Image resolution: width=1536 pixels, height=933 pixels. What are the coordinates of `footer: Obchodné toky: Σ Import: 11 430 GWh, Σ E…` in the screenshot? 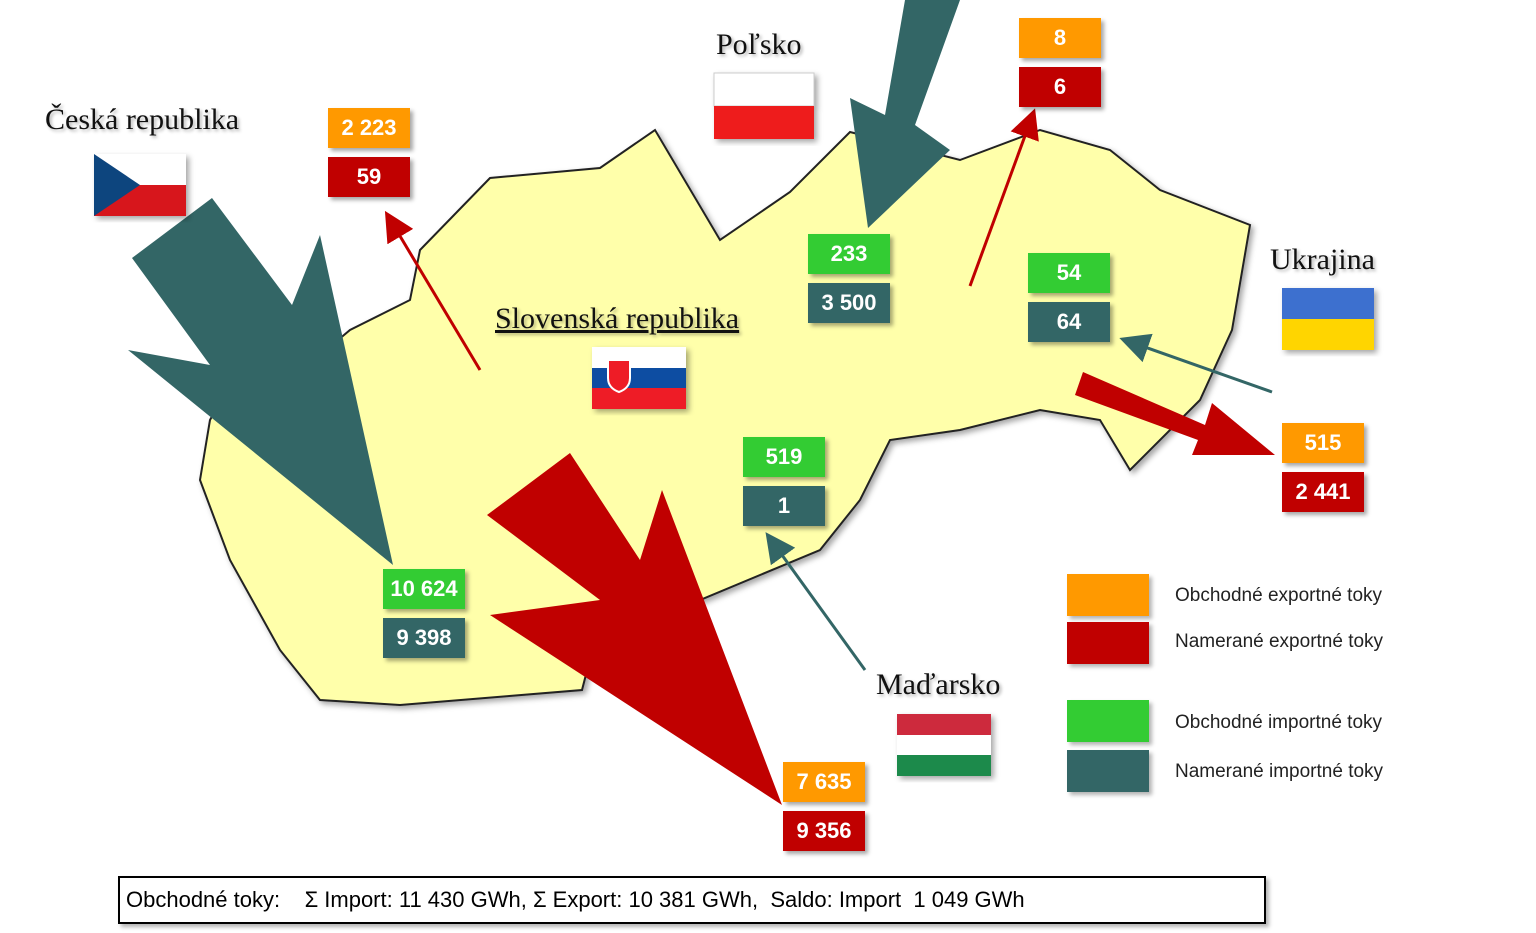 It's located at (692, 900).